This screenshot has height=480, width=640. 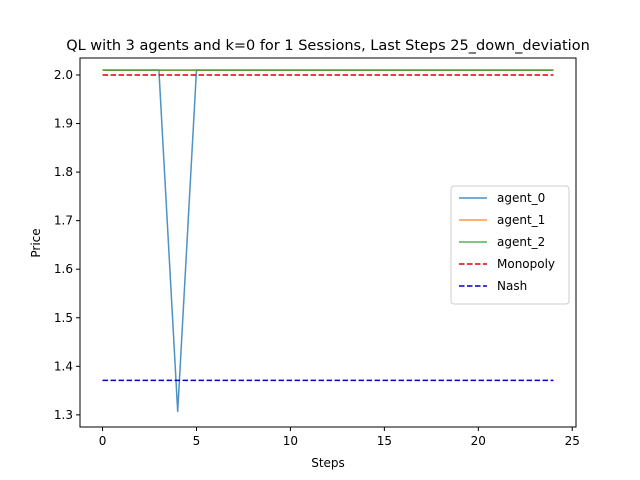 I want to click on legend-box, so click(x=510, y=245).